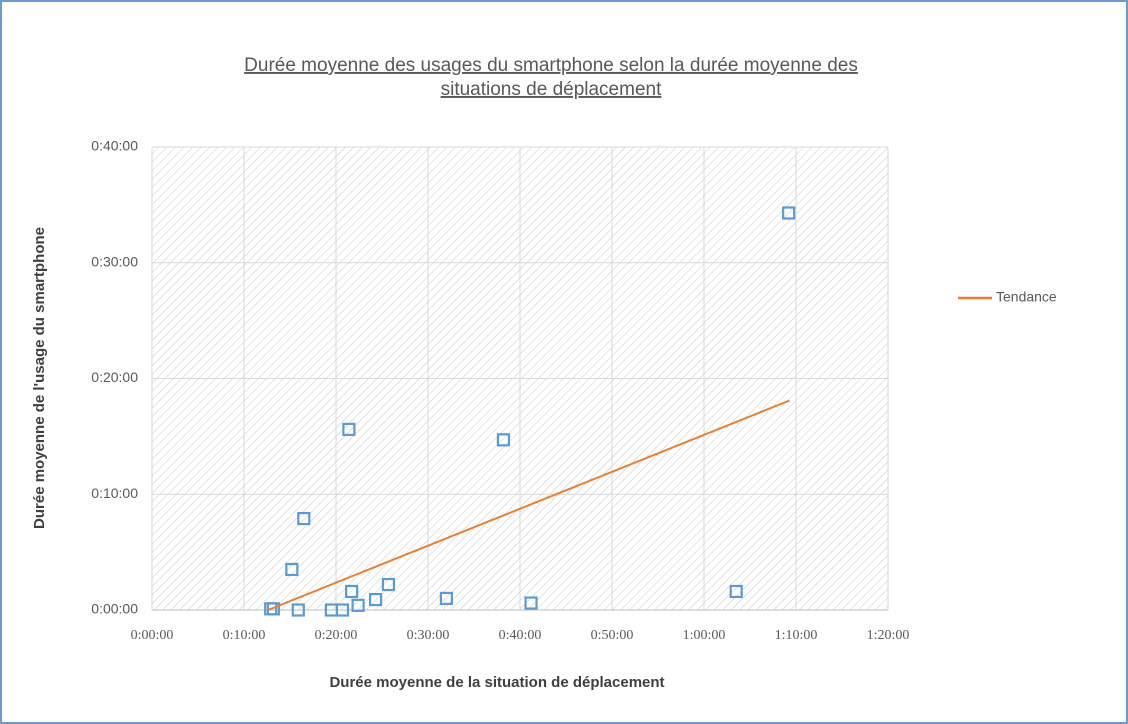 Image resolution: width=1128 pixels, height=724 pixels. What do you see at coordinates (612, 635) in the screenshot?
I see `x-tick-label: 0:50:00` at bounding box center [612, 635].